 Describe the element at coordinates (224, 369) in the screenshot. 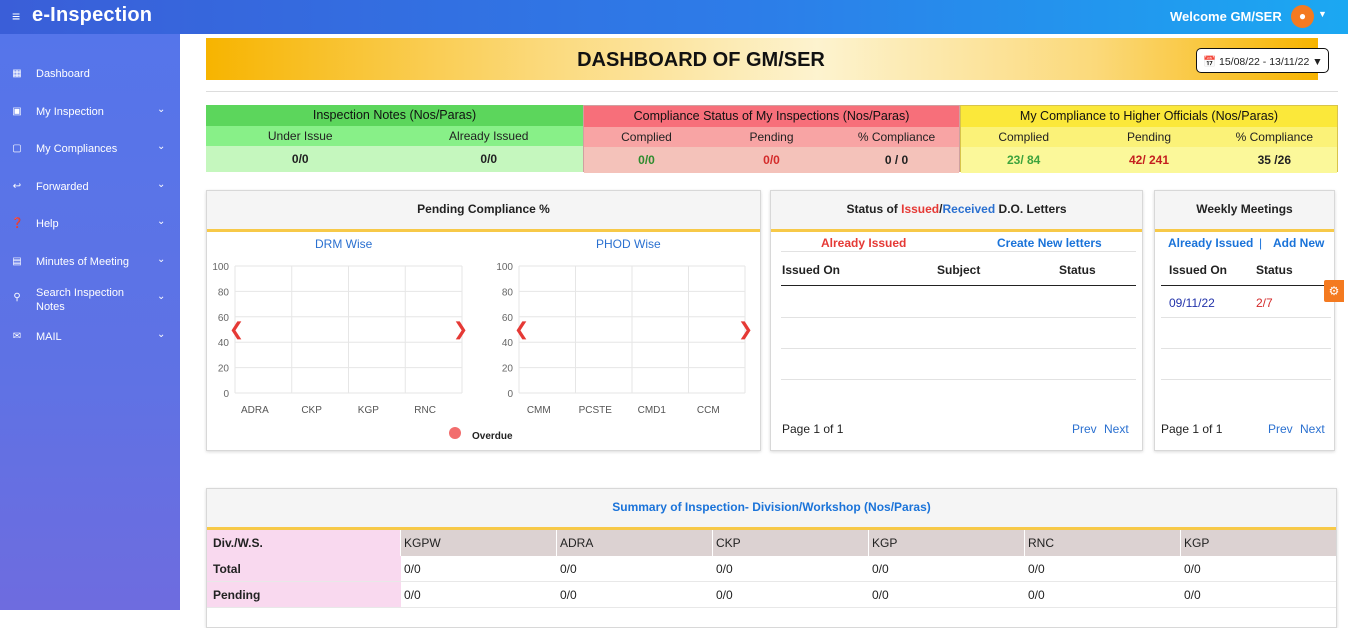

I see `y-tick-label: 20` at that location.